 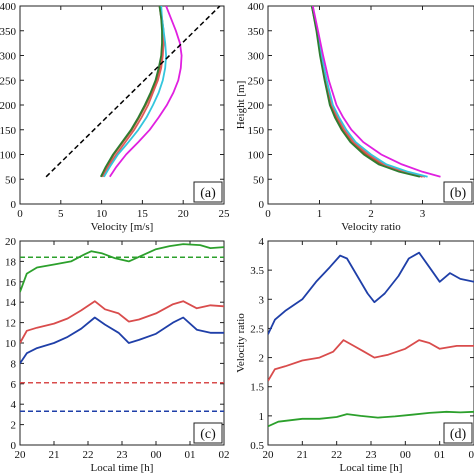 What do you see at coordinates (320, 214) in the screenshot?
I see `x-tick-label: 1` at bounding box center [320, 214].